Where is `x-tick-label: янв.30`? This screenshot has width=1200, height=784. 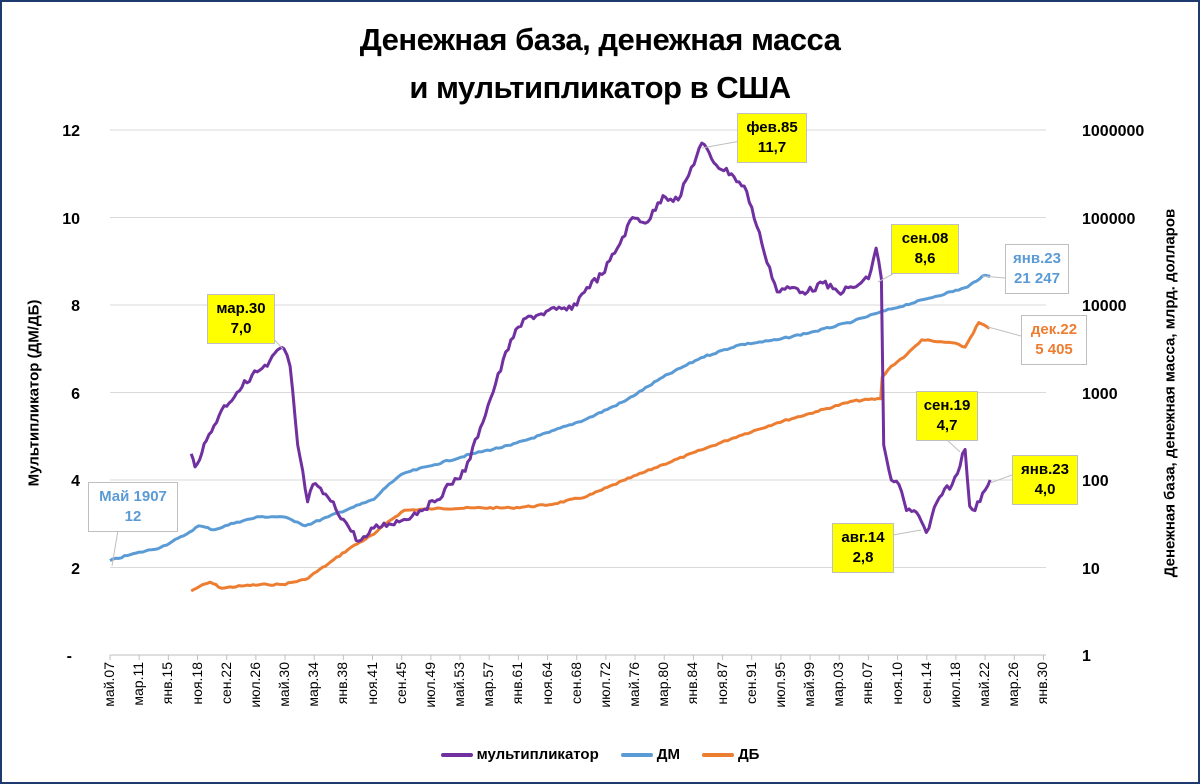 x-tick-label: янв.30 is located at coordinates (1042, 683).